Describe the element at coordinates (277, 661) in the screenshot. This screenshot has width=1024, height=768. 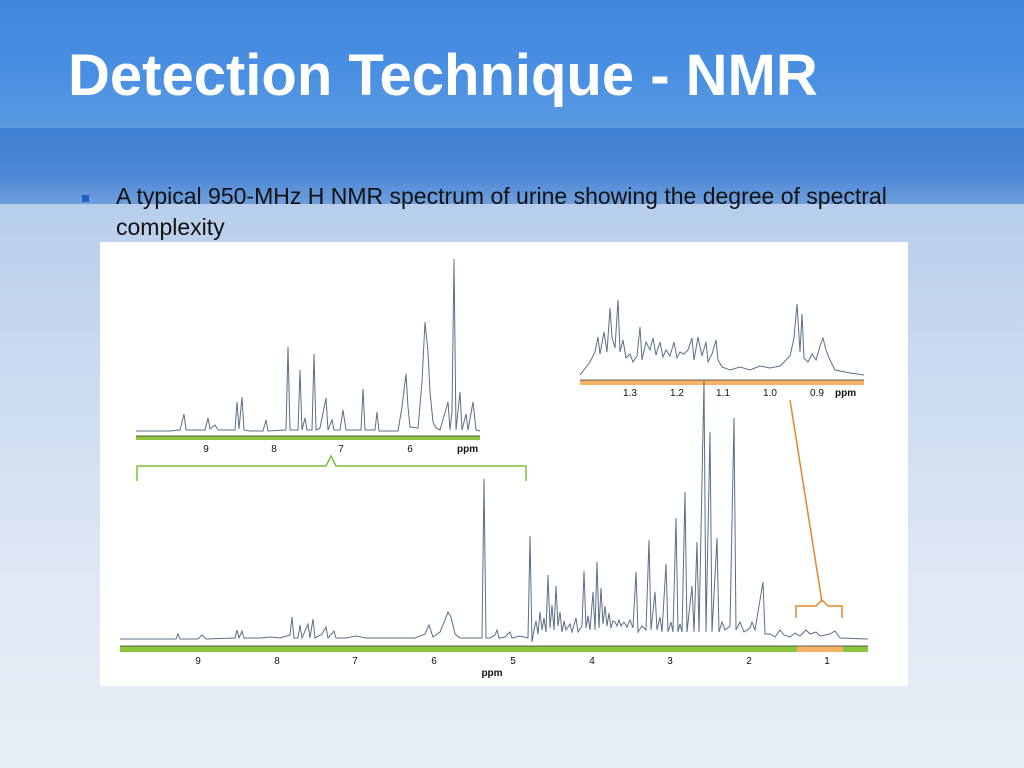
I see `main-tick-8: 8` at that location.